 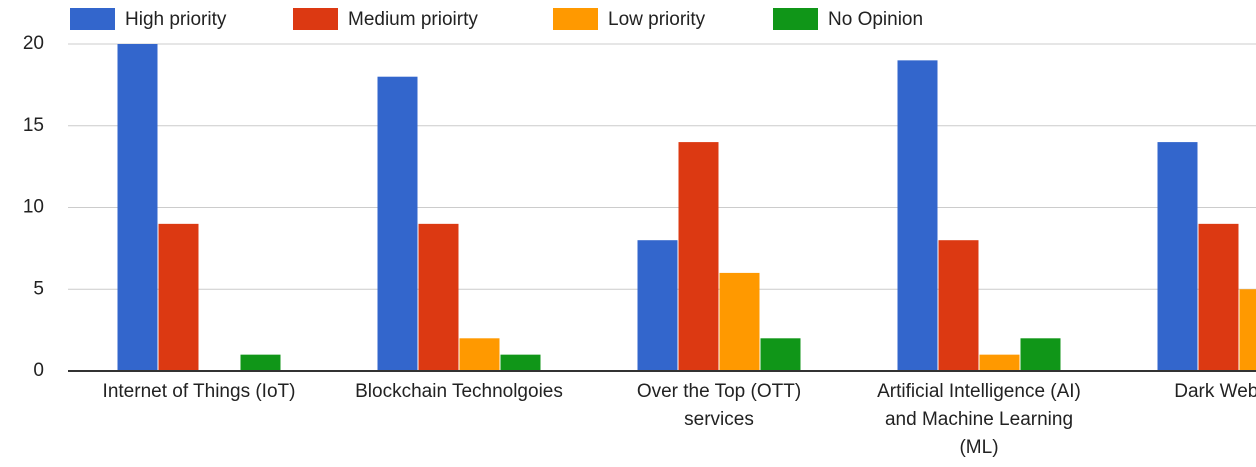 I want to click on x-tick-line: Internet of Things (IoT), so click(x=199, y=391).